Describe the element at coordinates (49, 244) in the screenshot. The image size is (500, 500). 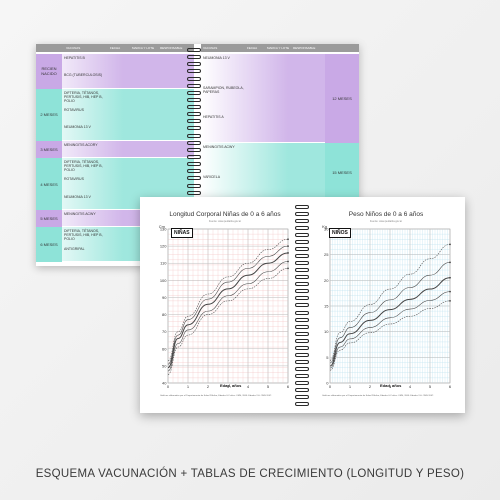
I see `age-cell: 6 MESES` at that location.